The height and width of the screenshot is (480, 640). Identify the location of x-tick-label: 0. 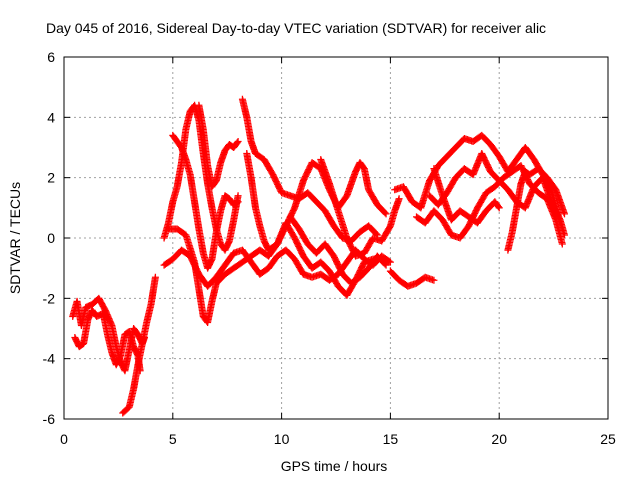
(64, 439).